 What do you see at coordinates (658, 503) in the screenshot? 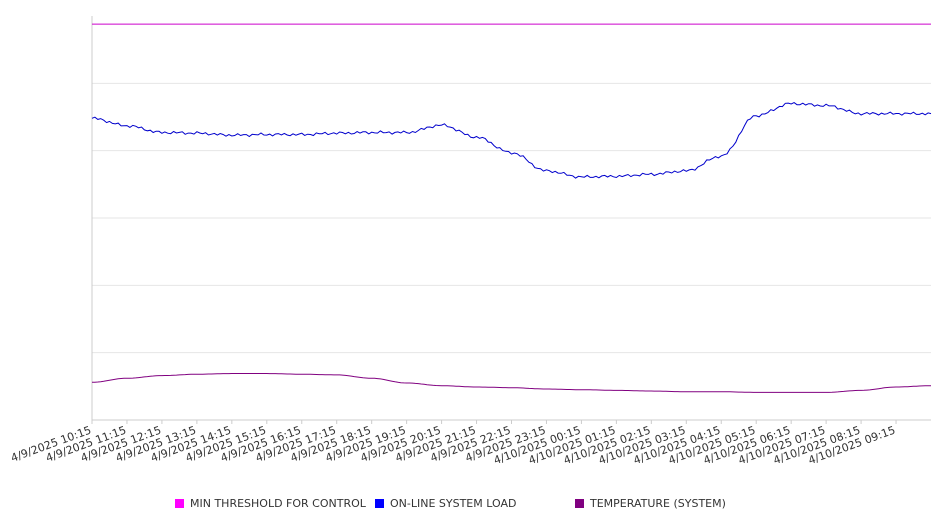
I see `legend-label-temperature: TEMPERATURE (SYSTEM)` at bounding box center [658, 503].